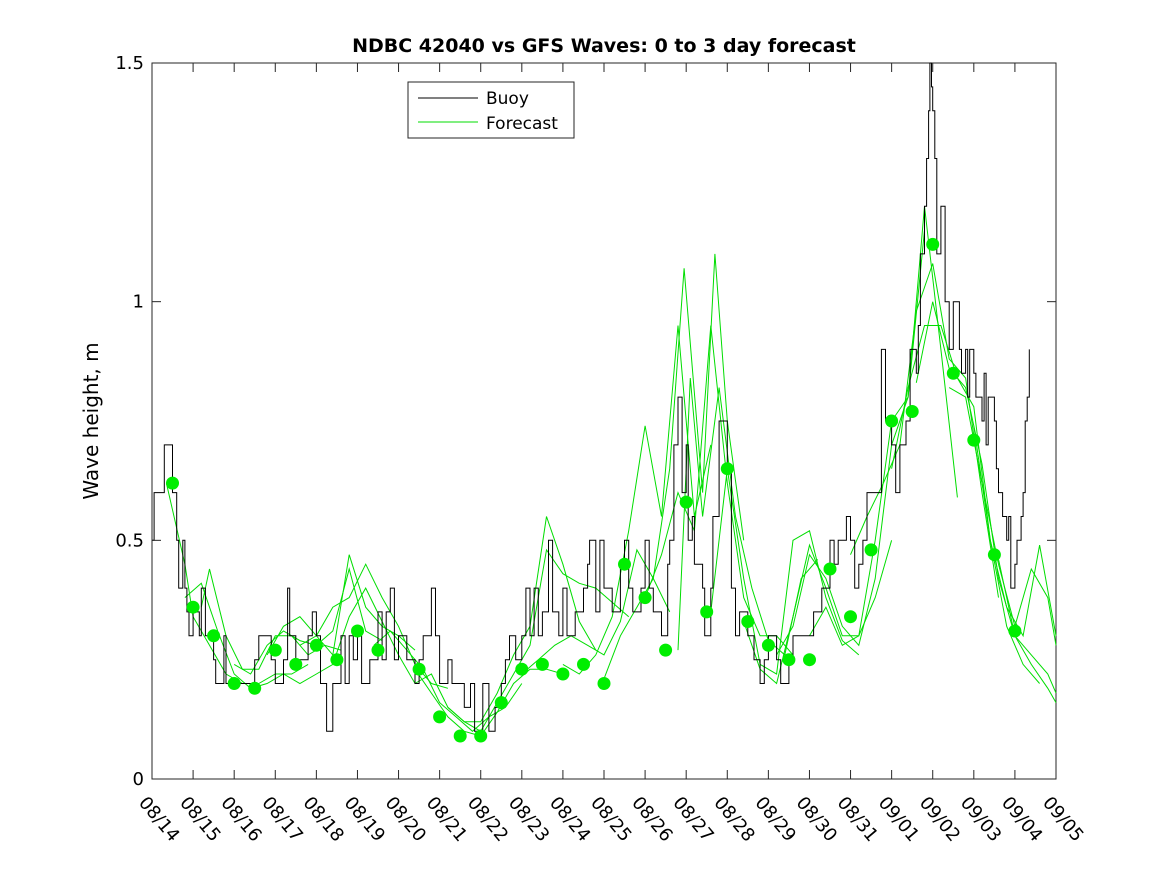 Image resolution: width=1167 pixels, height=875 pixels. What do you see at coordinates (522, 124) in the screenshot?
I see `legend-forecast-label: Forecast` at bounding box center [522, 124].